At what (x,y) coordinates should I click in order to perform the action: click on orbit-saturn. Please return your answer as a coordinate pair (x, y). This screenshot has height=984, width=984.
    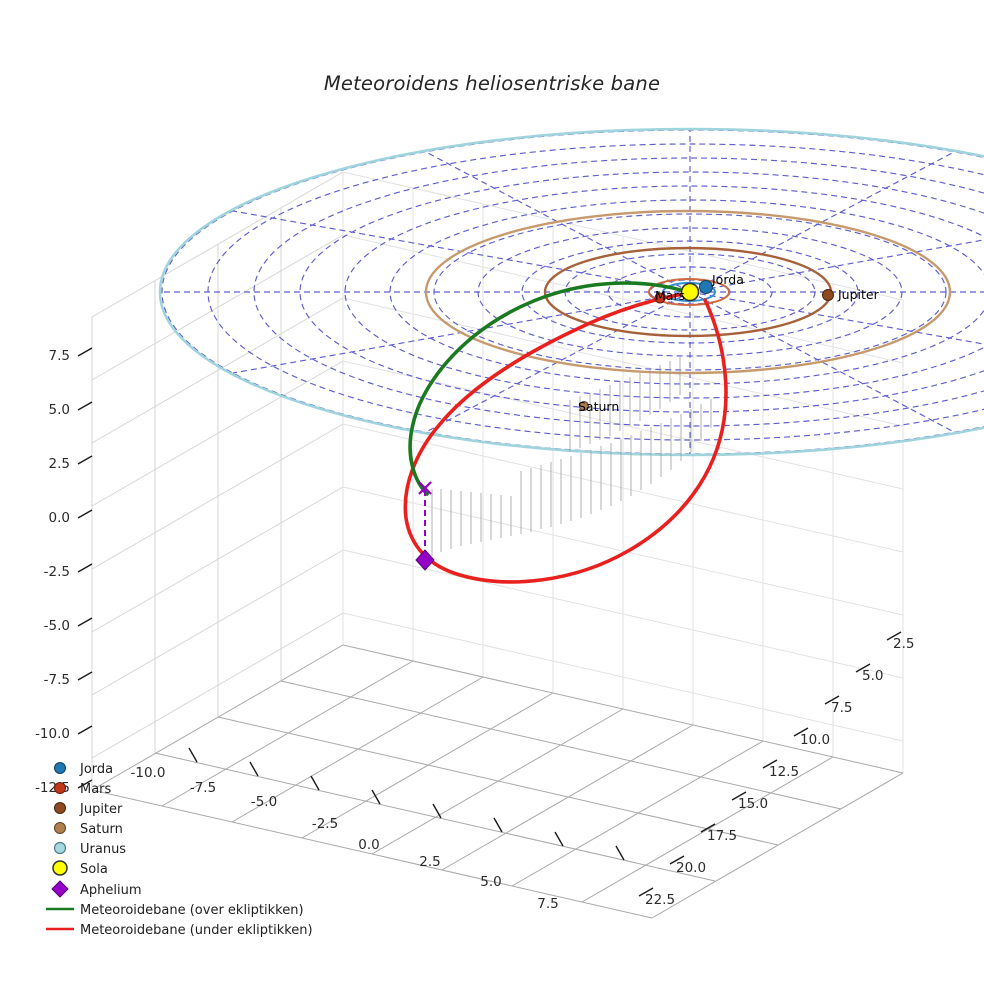
    Looking at the image, I should click on (688, 292).